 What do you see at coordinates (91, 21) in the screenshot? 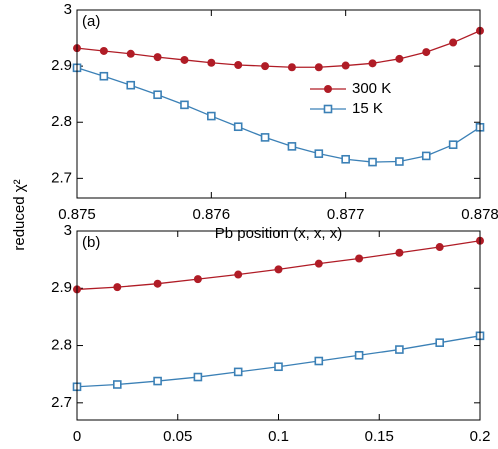
I see `panel-label: (a)` at bounding box center [91, 21].